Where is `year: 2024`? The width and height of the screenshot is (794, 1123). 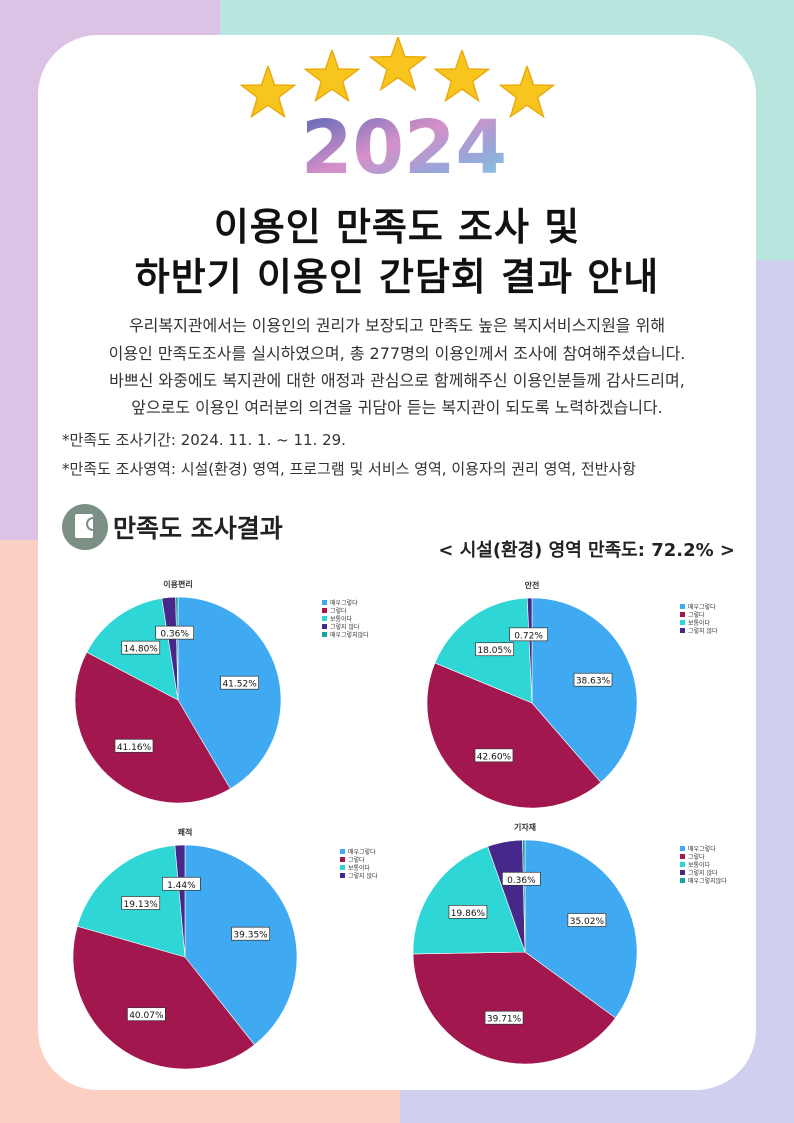 year: 2024 is located at coordinates (404, 148).